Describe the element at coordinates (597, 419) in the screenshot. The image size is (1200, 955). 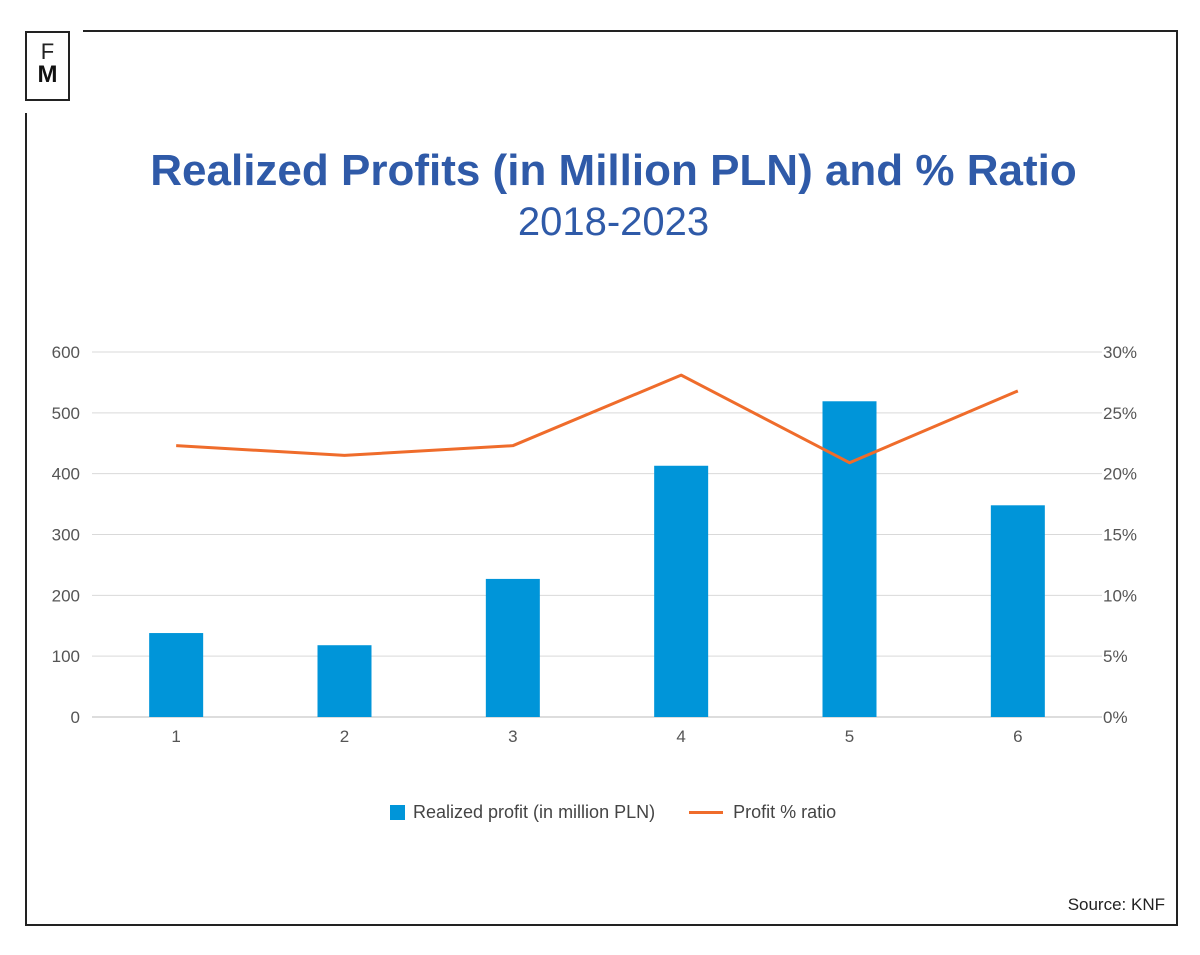
I see `ratio-line` at that location.